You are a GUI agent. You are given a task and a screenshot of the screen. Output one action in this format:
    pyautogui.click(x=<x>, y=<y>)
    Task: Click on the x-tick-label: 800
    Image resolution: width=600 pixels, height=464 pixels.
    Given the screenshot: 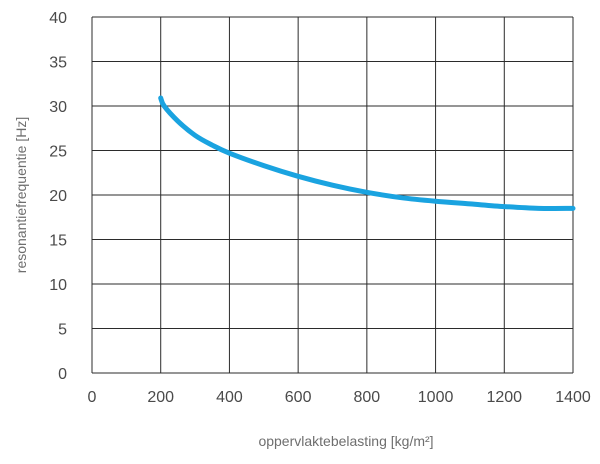 What is the action you would take?
    pyautogui.click(x=367, y=397)
    